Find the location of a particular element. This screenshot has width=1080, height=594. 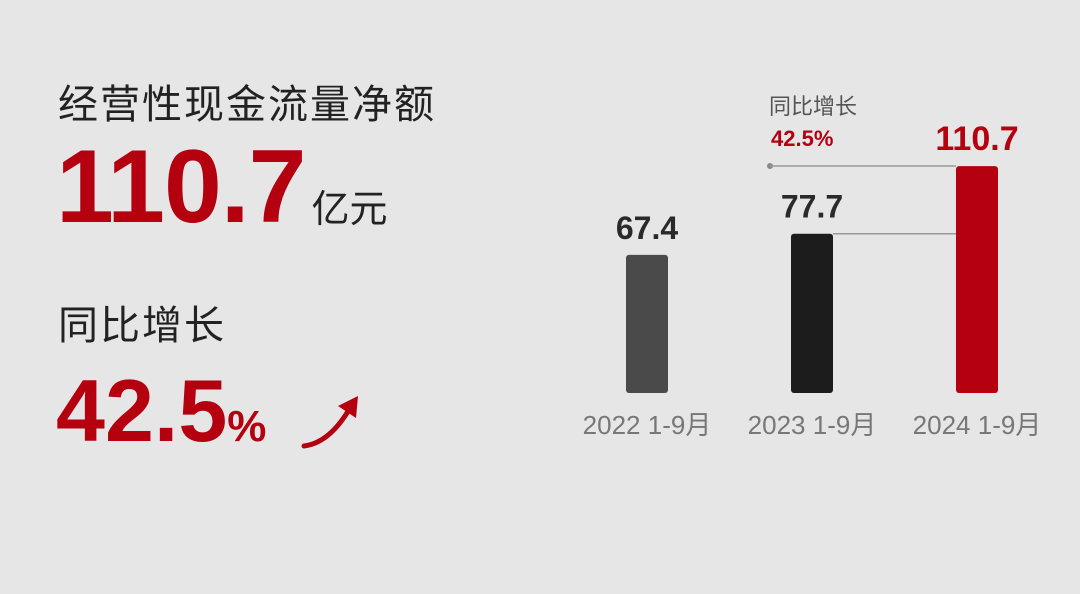

kpi-growth-row: 42.5% is located at coordinates (161, 411).